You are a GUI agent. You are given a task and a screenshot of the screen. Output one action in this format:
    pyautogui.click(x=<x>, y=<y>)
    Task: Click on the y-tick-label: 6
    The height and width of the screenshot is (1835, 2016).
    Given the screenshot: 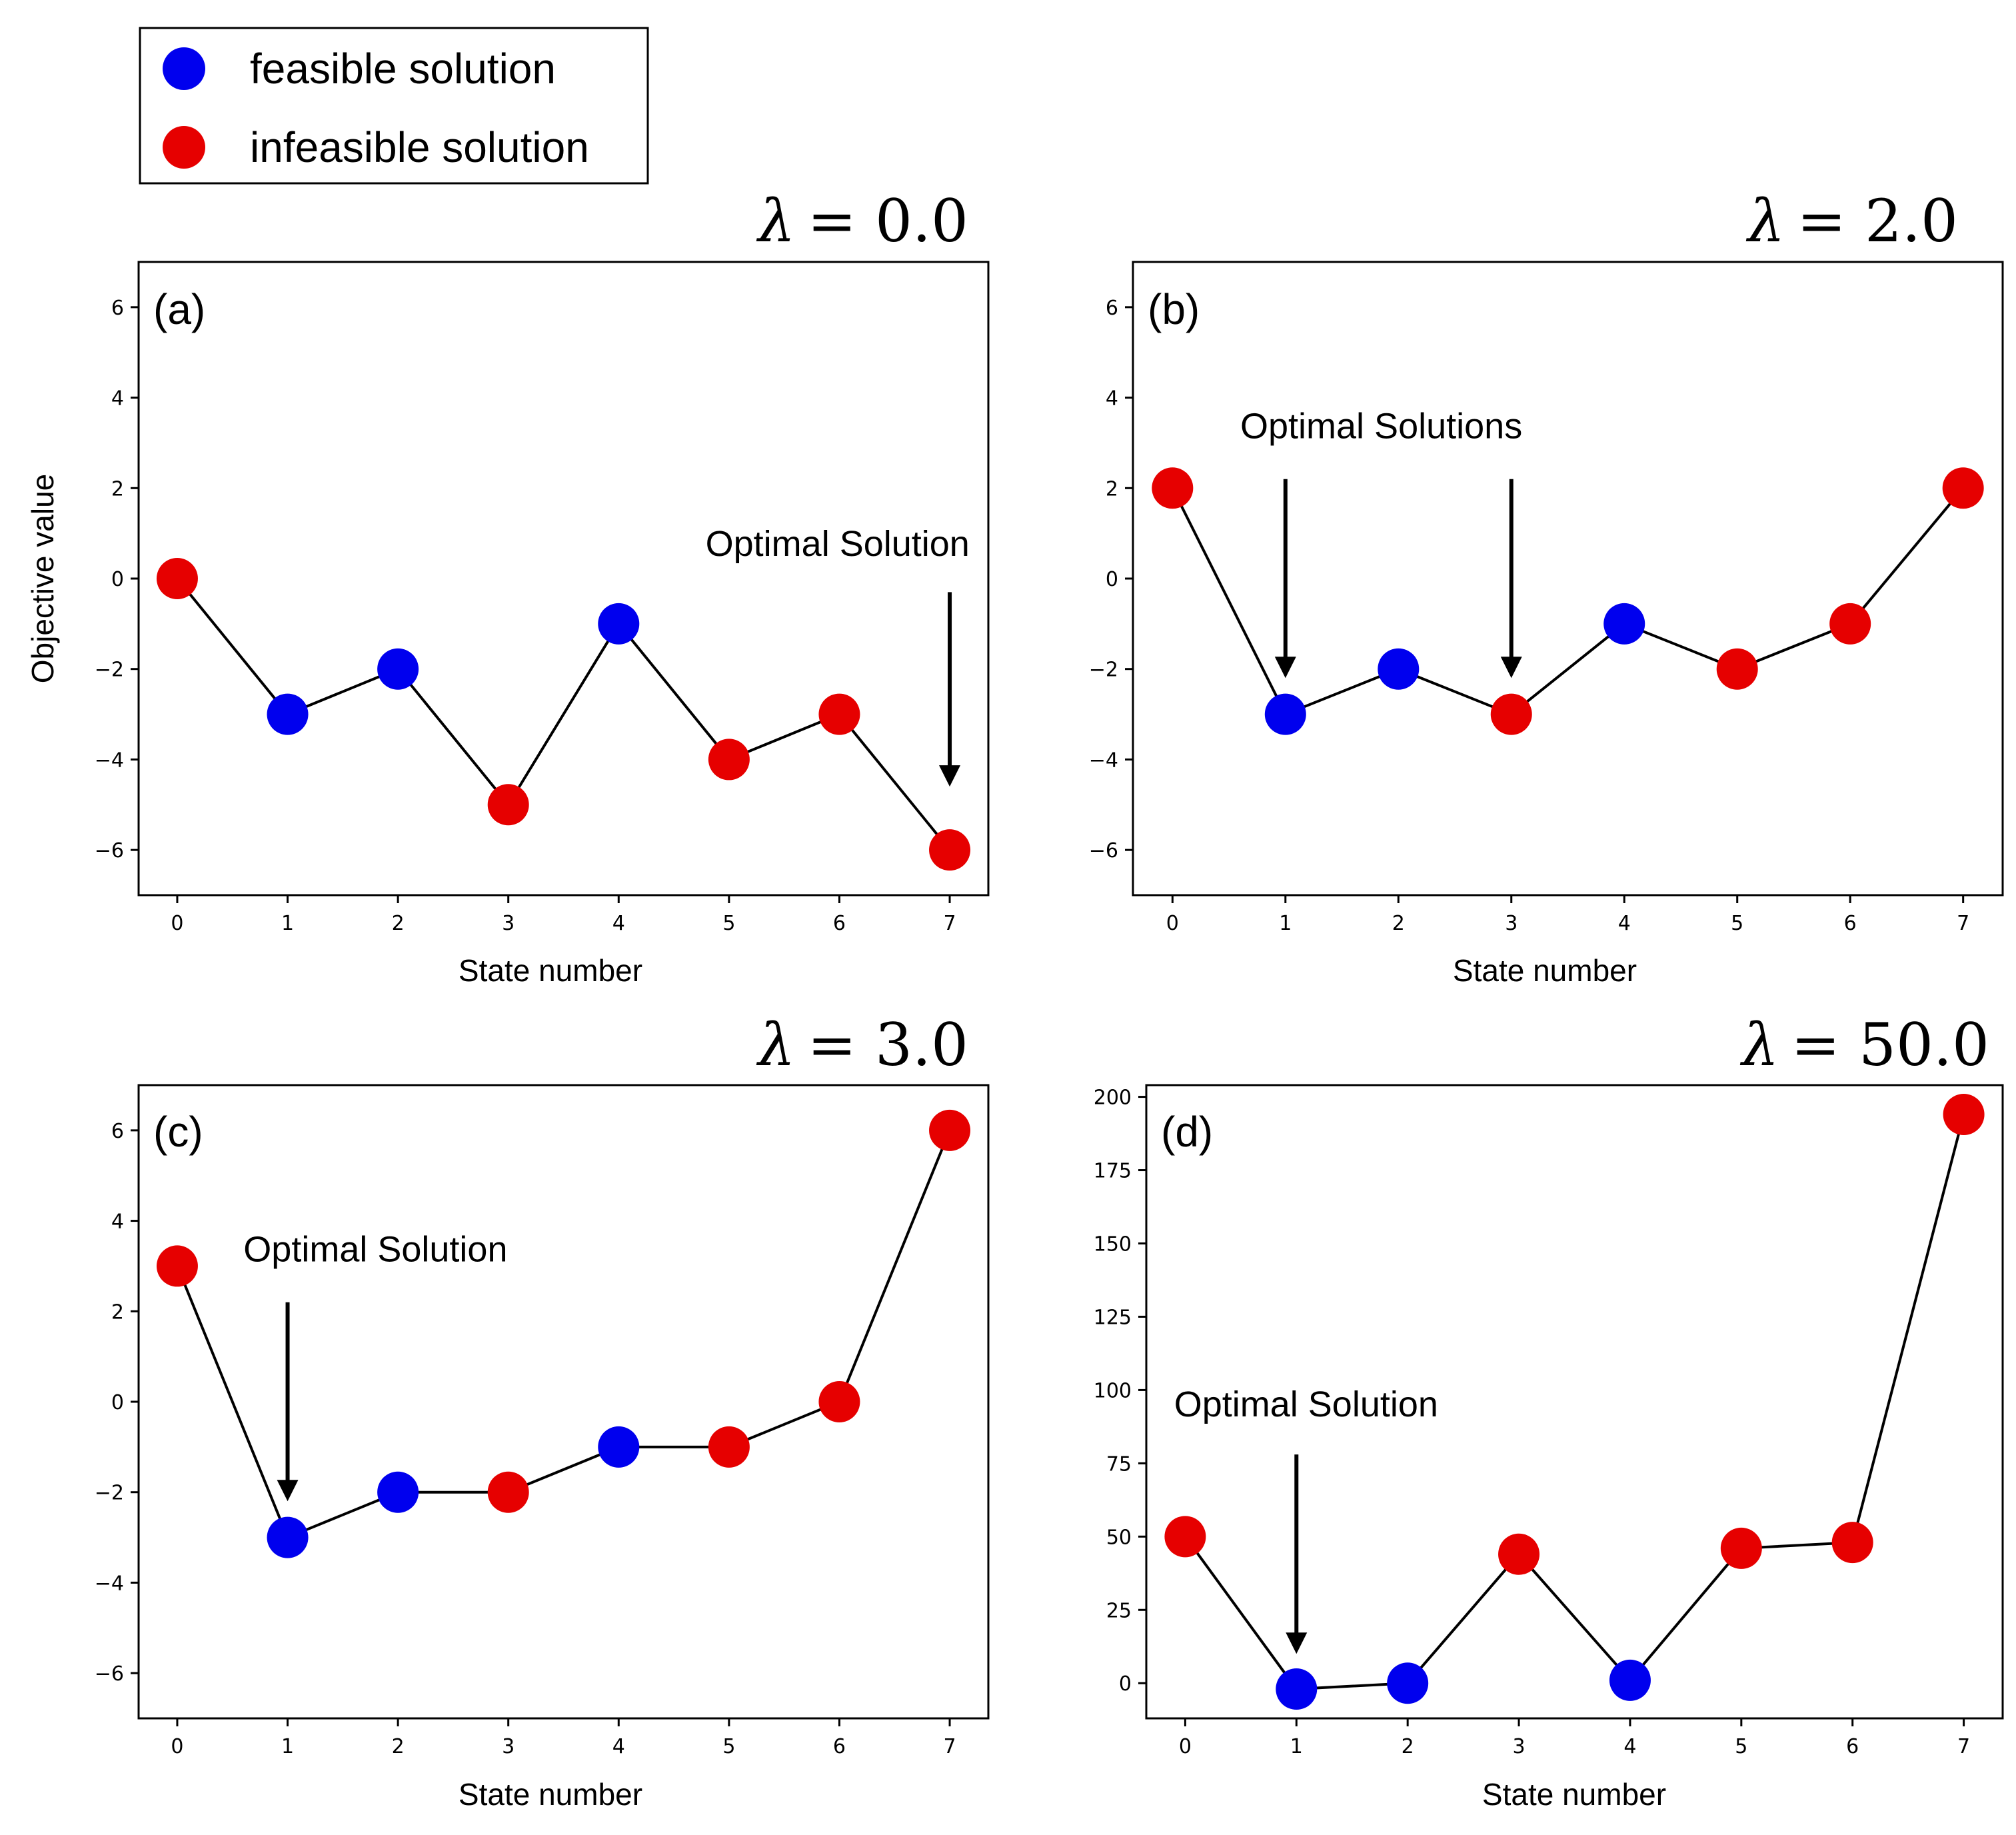 What is the action you would take?
    pyautogui.click(x=1112, y=309)
    